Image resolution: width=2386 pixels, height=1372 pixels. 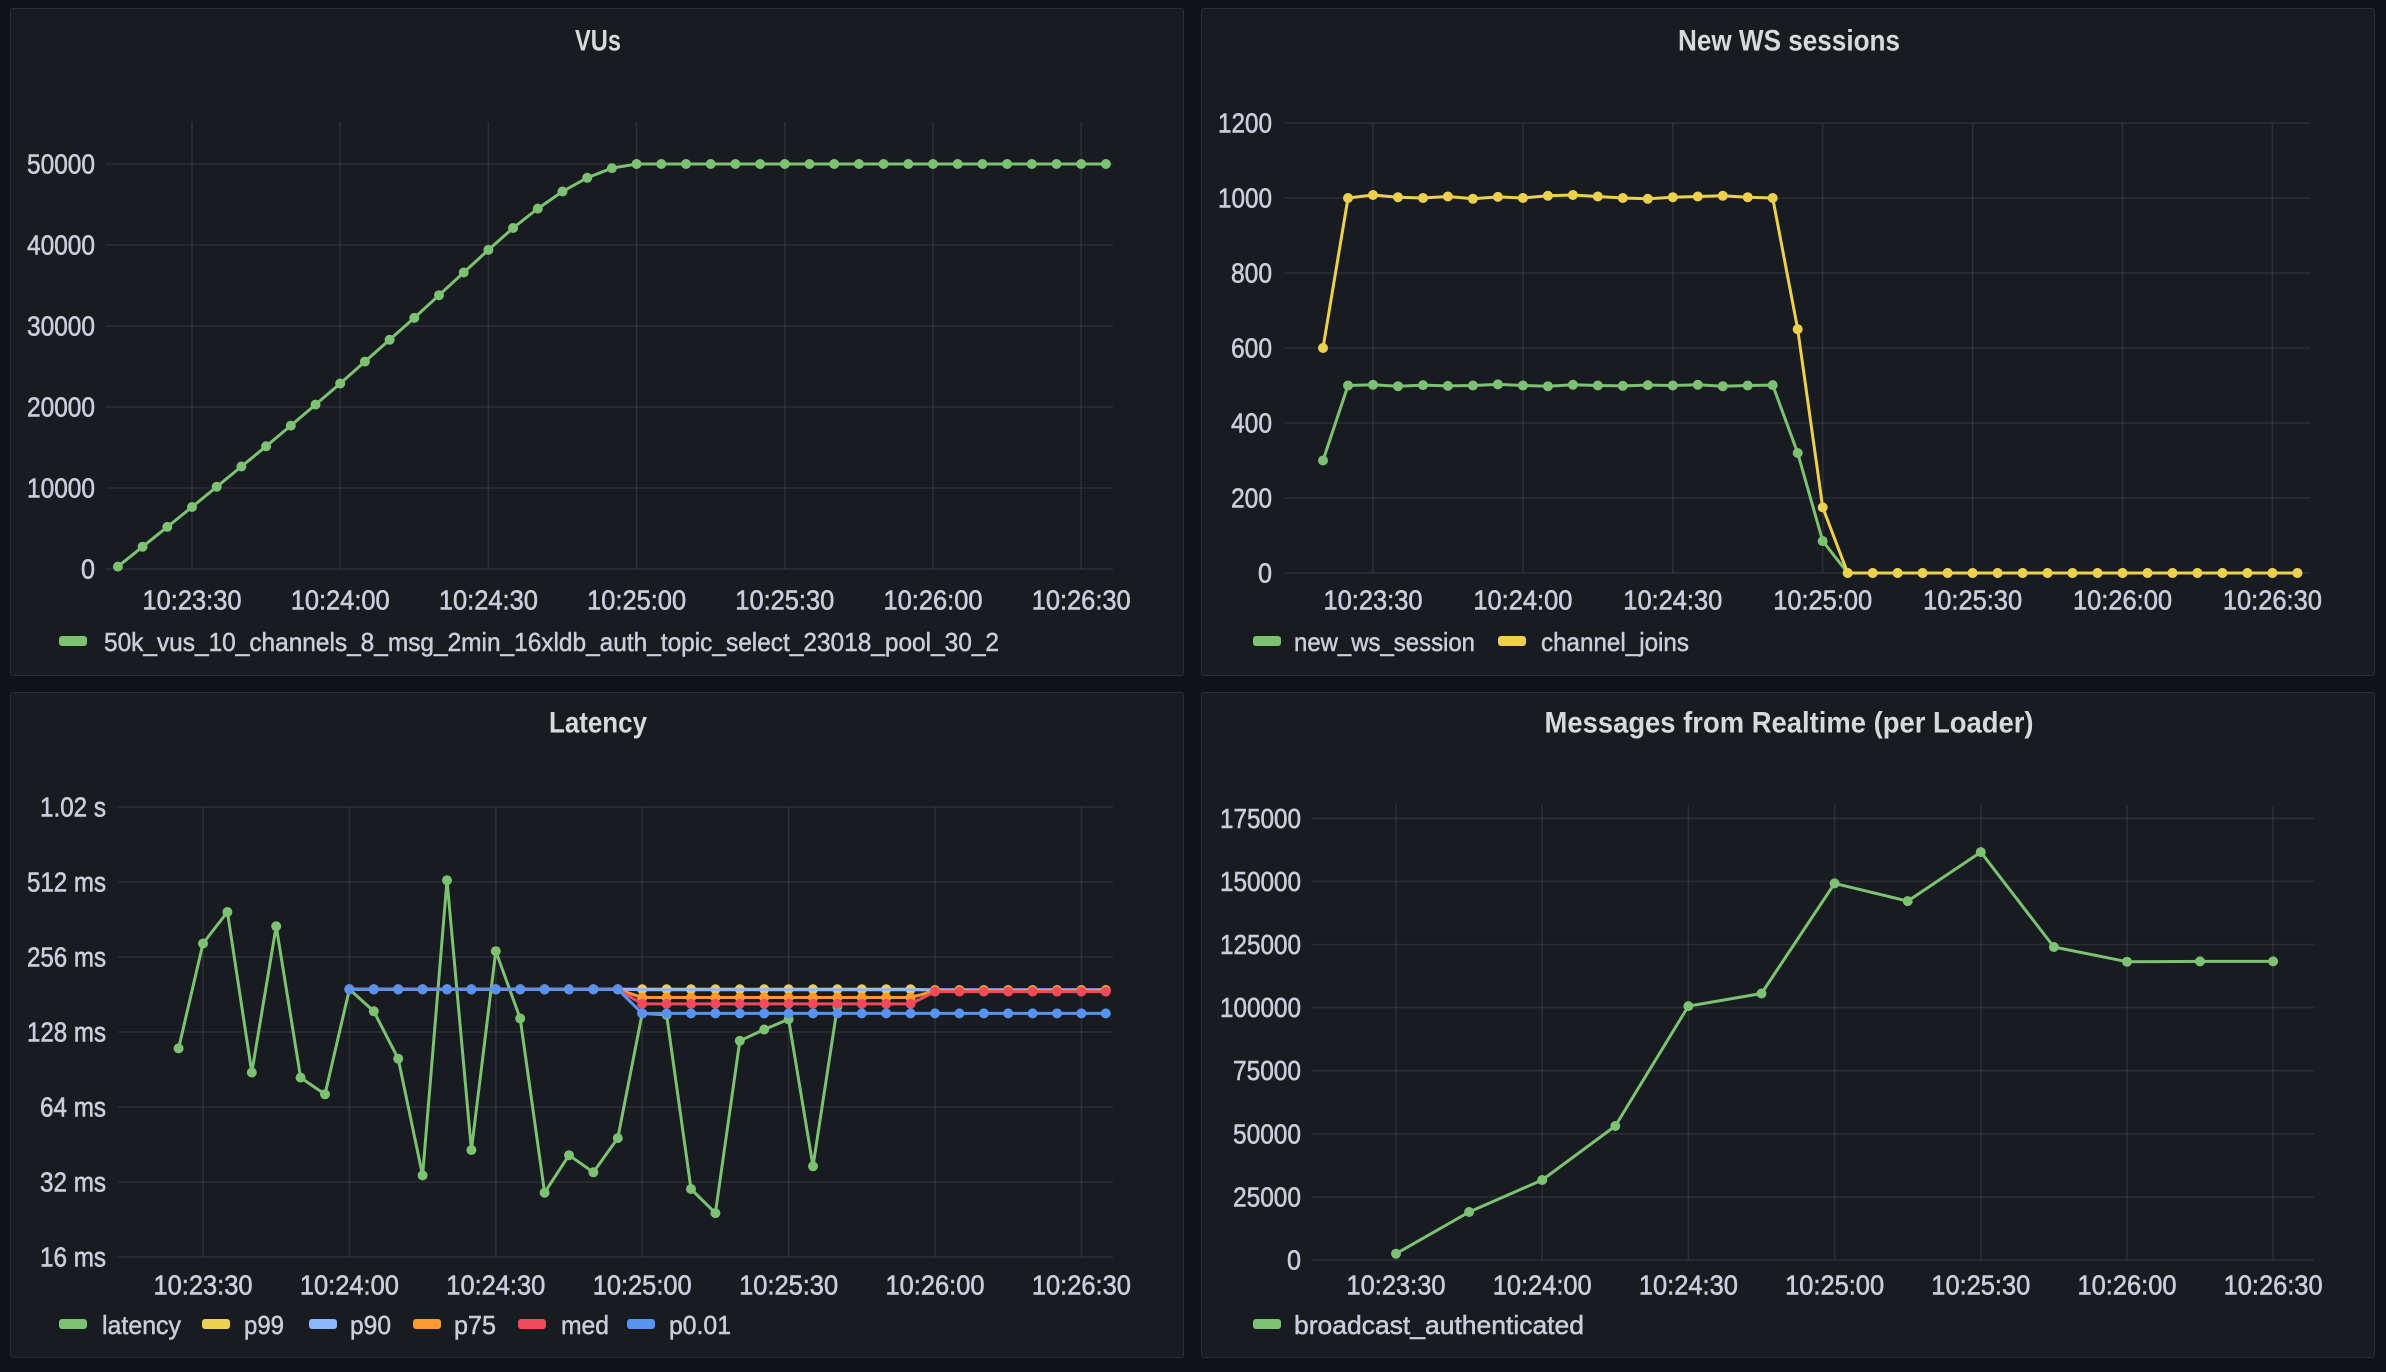 What do you see at coordinates (73, 1107) in the screenshot?
I see `svg-text: 64 ms` at bounding box center [73, 1107].